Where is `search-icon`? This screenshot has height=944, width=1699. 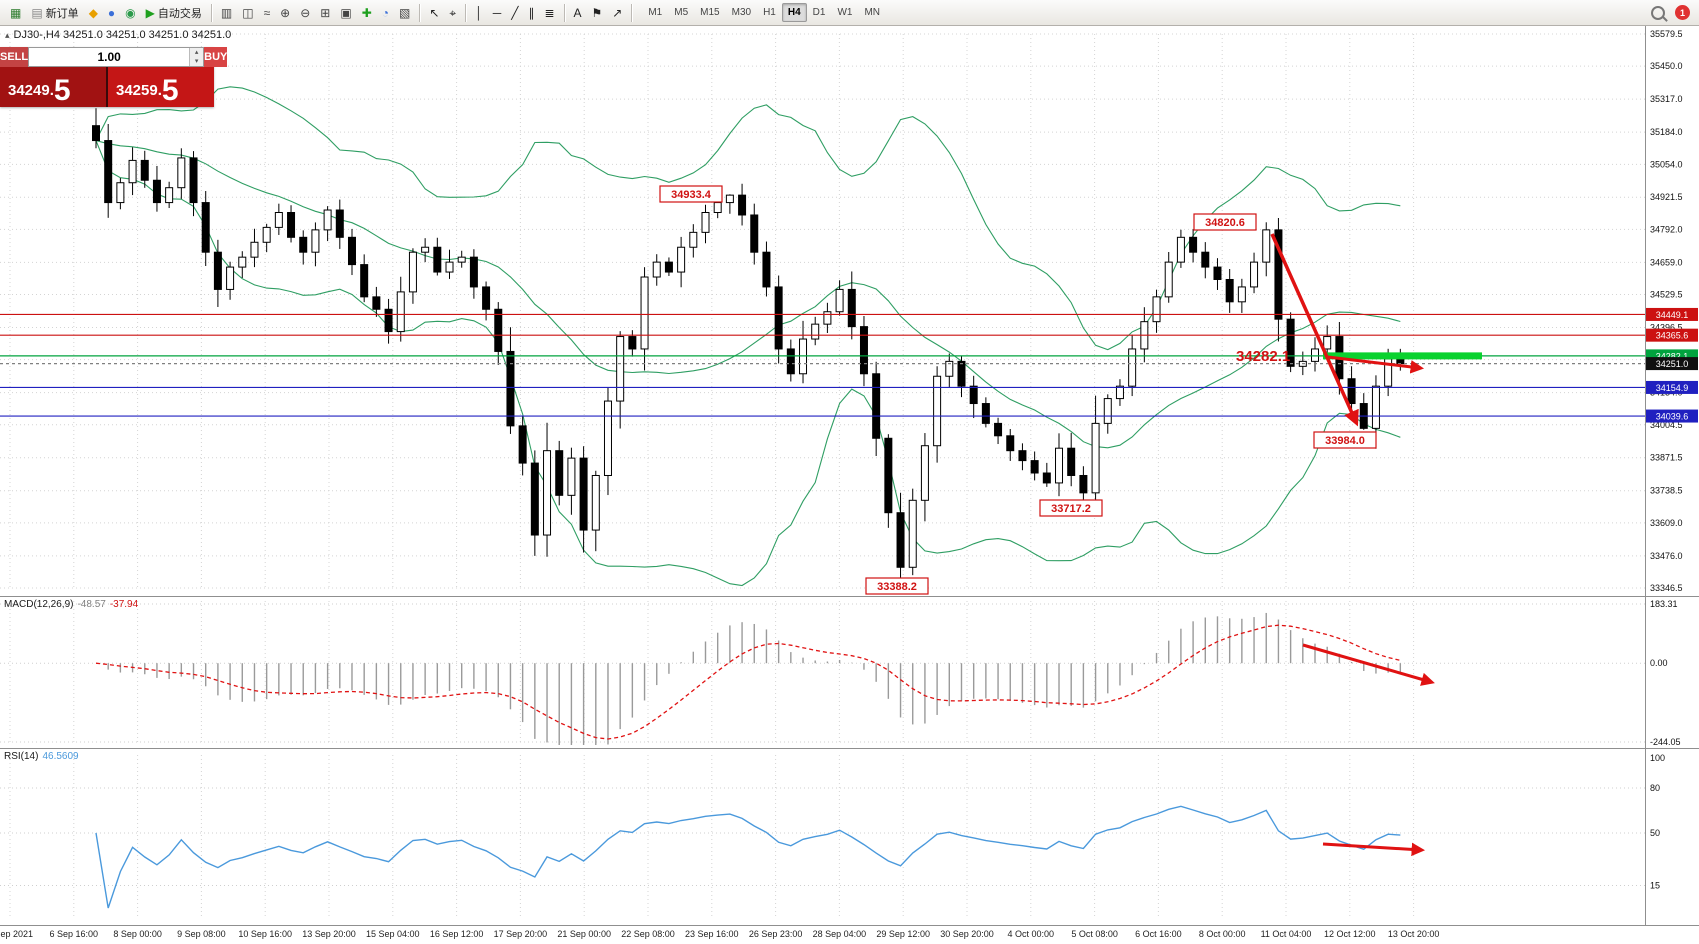 search-icon is located at coordinates (1659, 13).